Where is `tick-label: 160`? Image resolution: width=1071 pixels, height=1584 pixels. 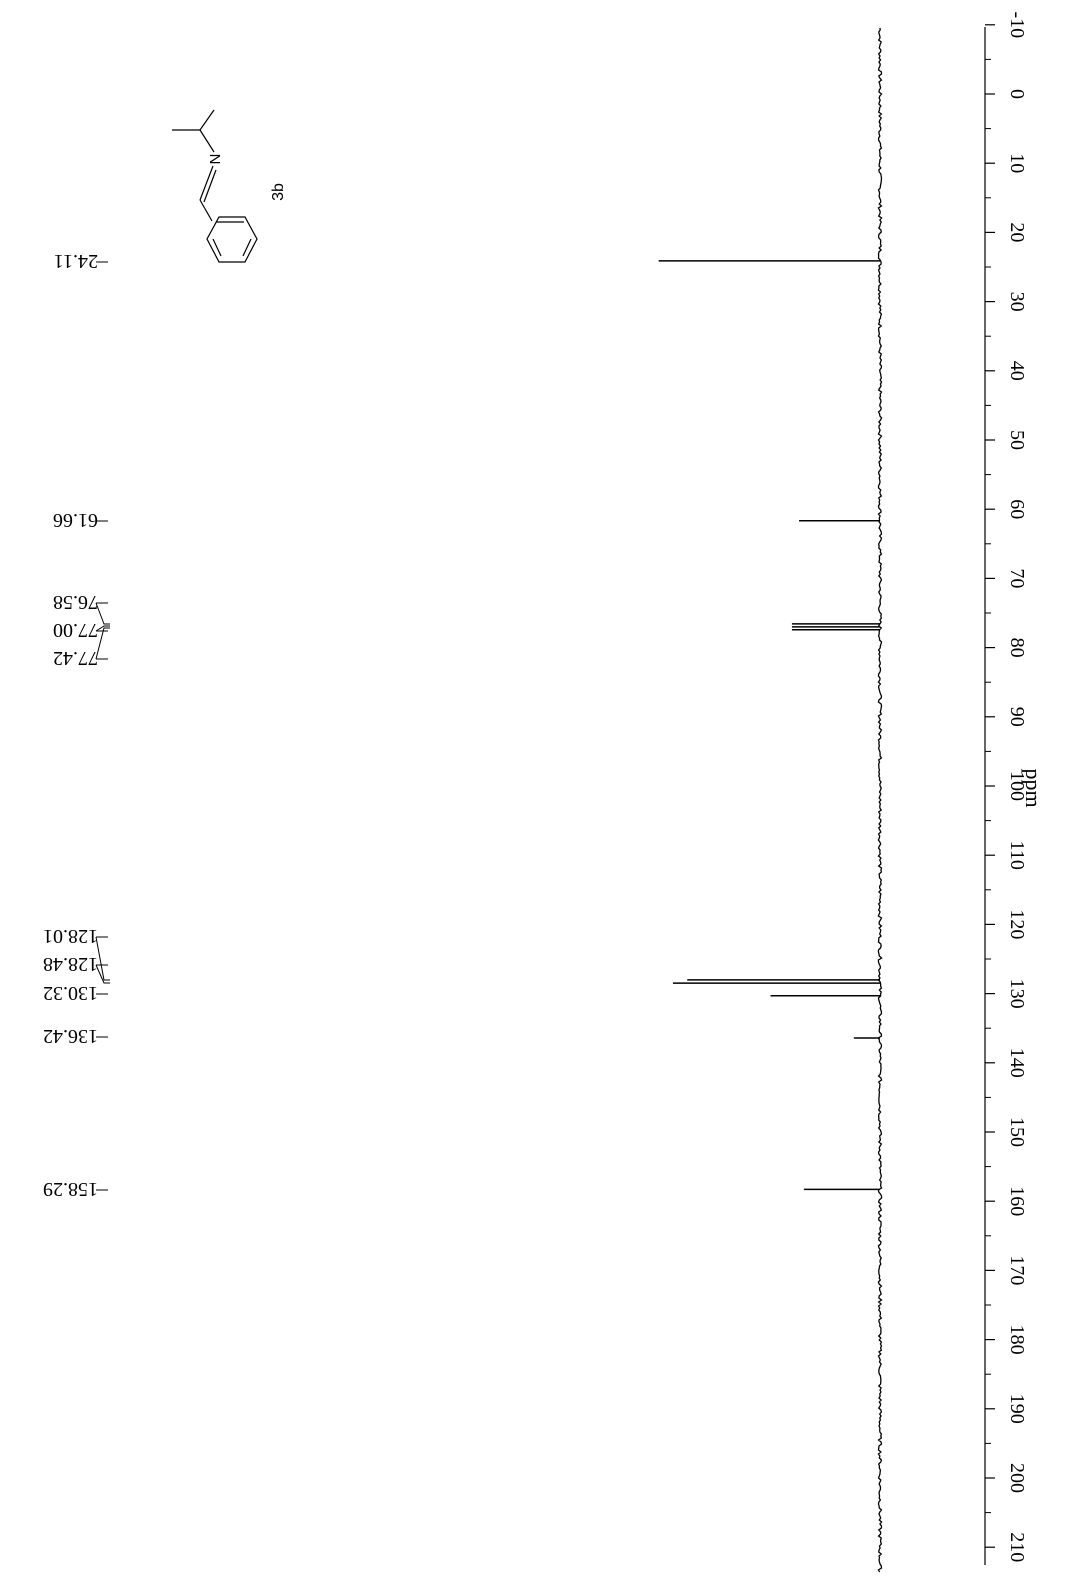 tick-label: 160 is located at coordinates (1017, 1201).